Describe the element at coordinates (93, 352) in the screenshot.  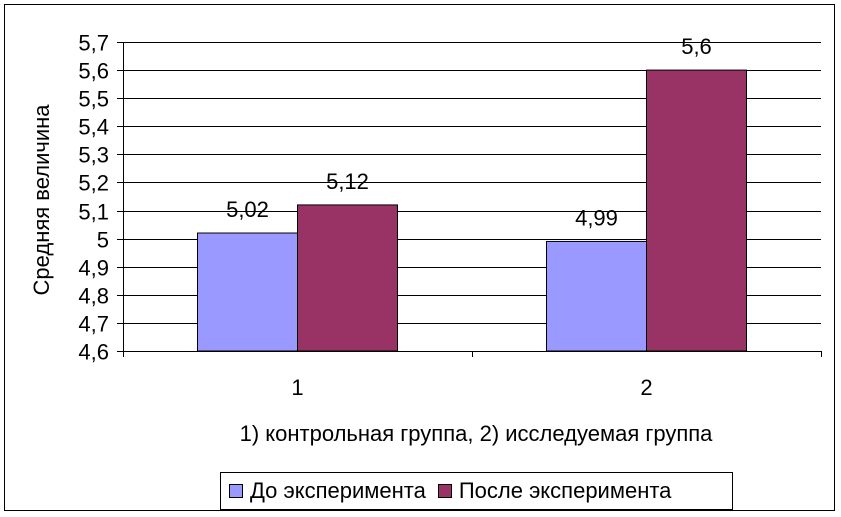
I see `y-tick-label: 4,6` at that location.